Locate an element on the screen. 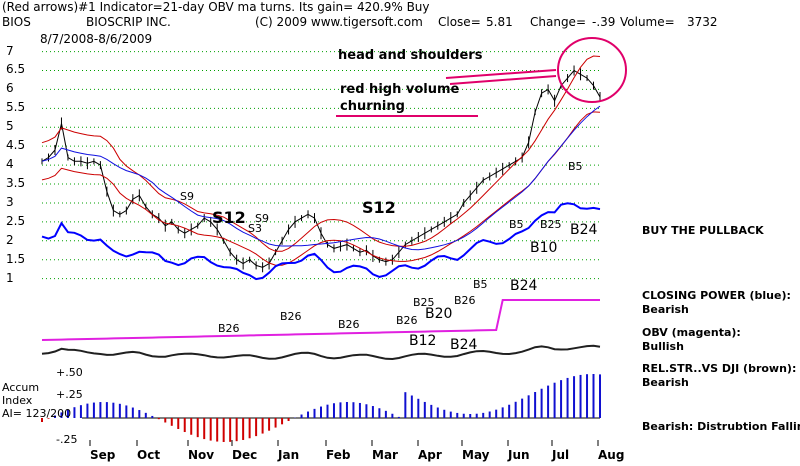 The width and height of the screenshot is (800, 466). x-tick-label: Feb is located at coordinates (338, 455).